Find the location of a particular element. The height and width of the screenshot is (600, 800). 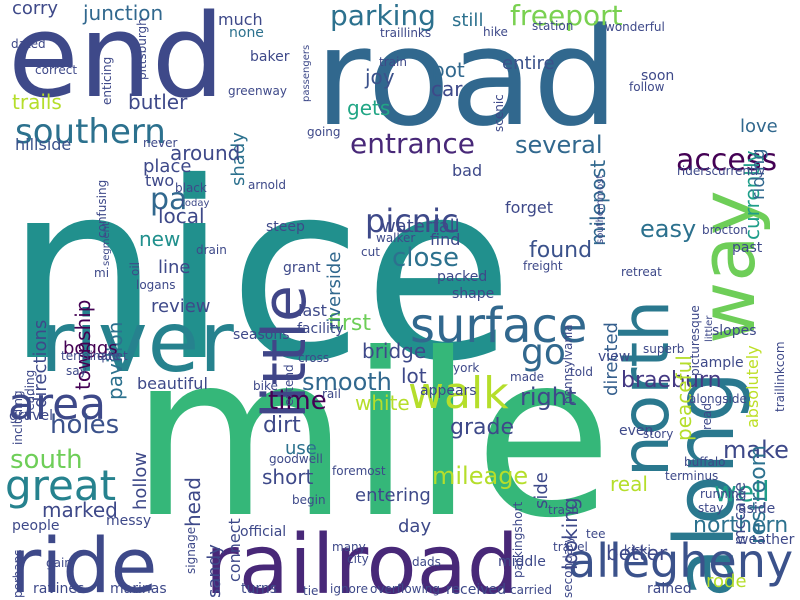

word-cut: cut is located at coordinates (370, 252).